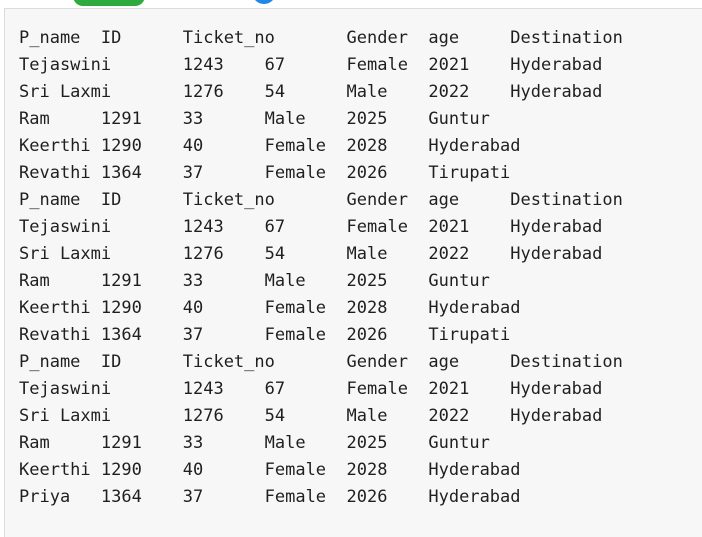 The image size is (702, 537). Describe the element at coordinates (351, 4) in the screenshot. I see `page-header-strip` at that location.